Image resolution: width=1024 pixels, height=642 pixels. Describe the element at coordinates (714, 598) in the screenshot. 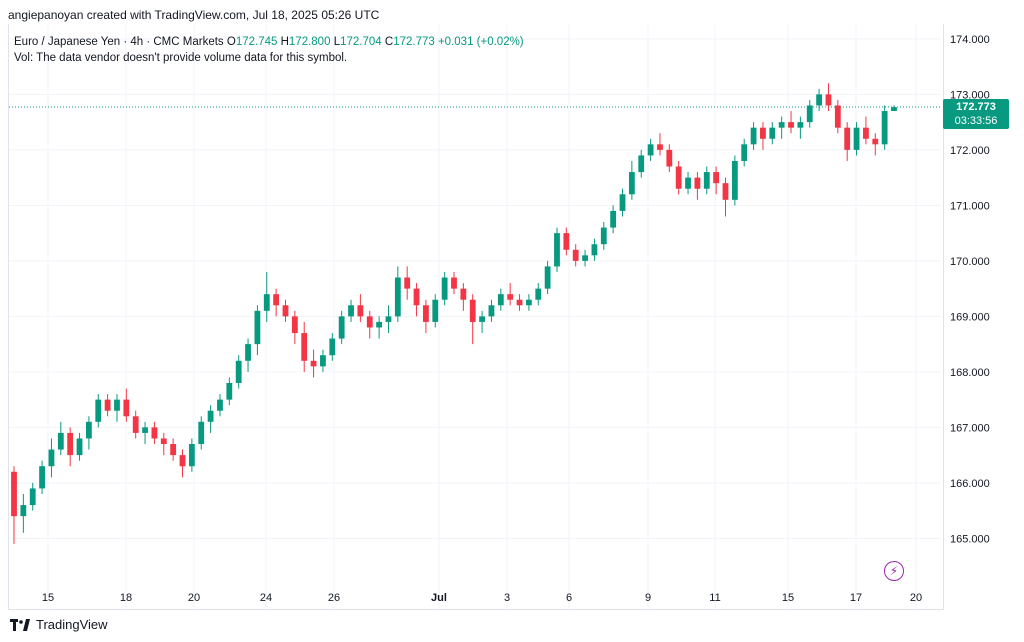

I see `x-tick-label: 11` at that location.